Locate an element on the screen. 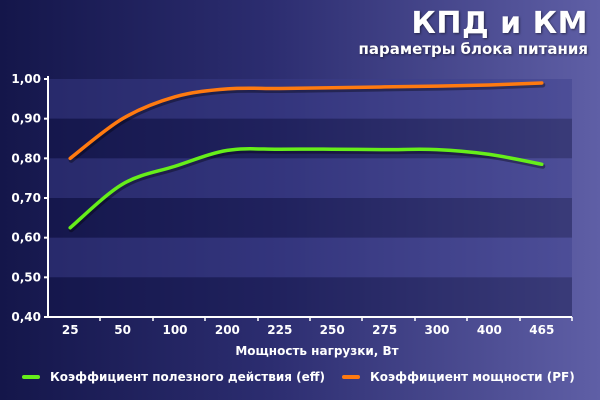 Image resolution: width=600 pixels, height=400 pixels. y-tick-label: 0,80 is located at coordinates (26, 158).